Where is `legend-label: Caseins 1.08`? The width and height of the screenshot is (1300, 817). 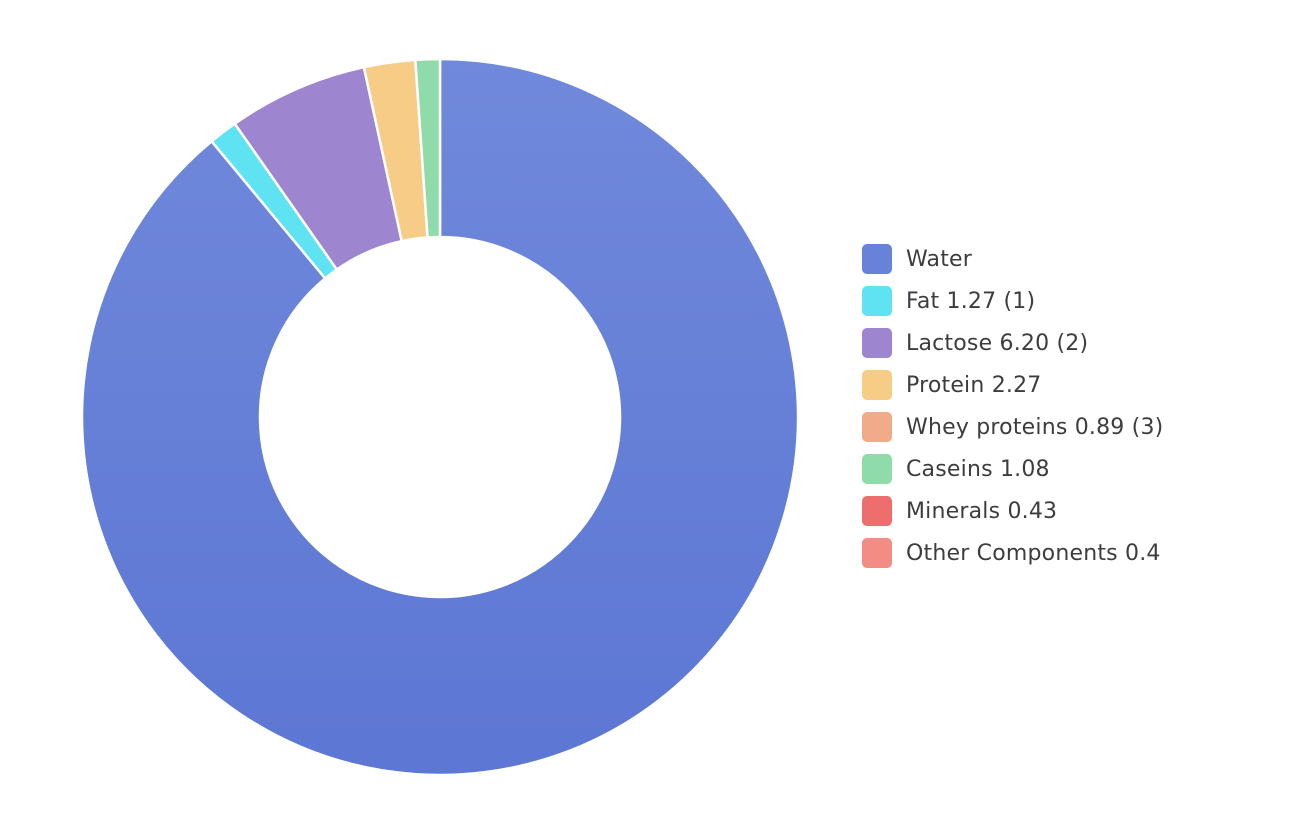 legend-label: Caseins 1.08 is located at coordinates (978, 469).